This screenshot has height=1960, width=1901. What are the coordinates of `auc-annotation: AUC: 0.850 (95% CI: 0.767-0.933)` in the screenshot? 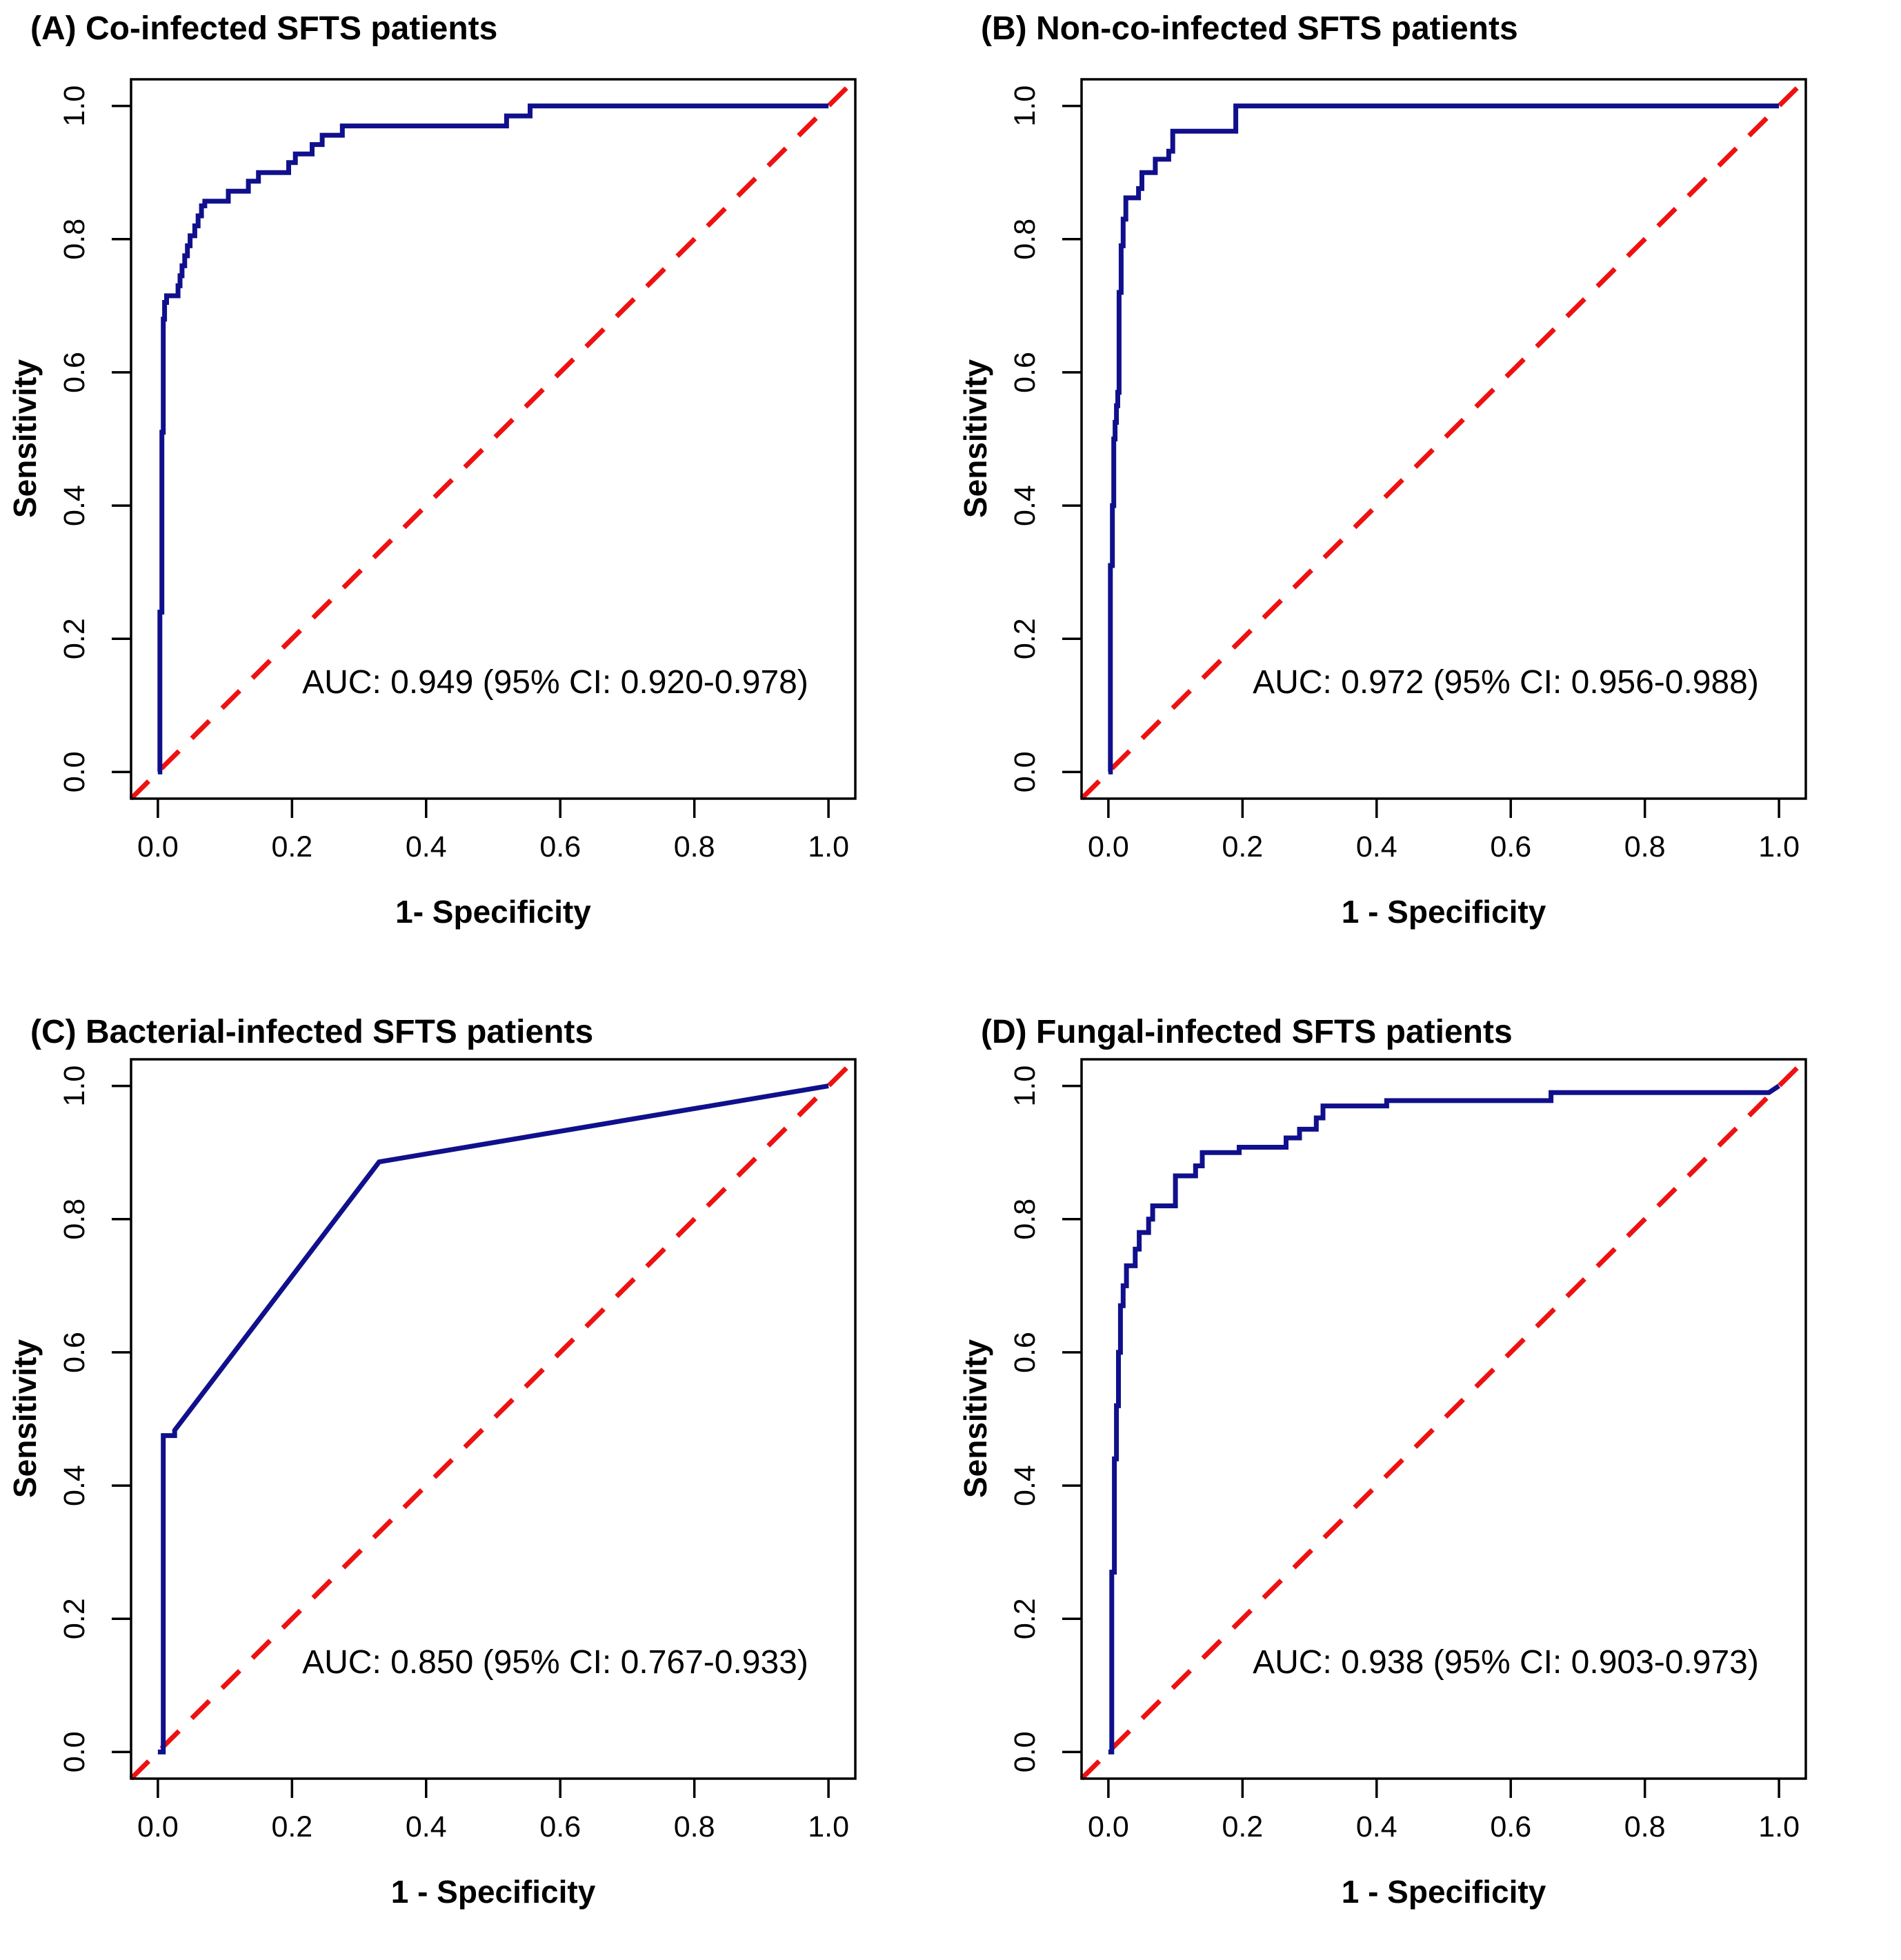 It's located at (555, 1662).